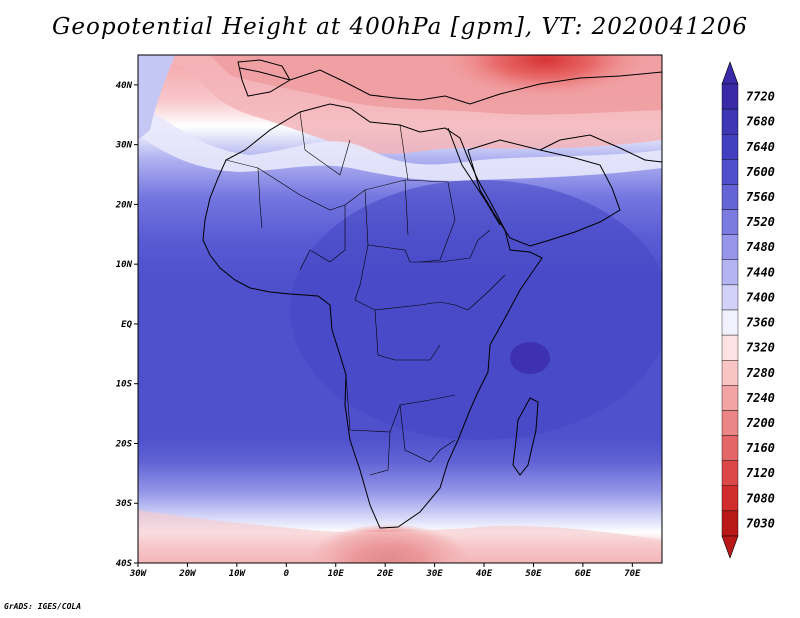 The height and width of the screenshot is (618, 800). What do you see at coordinates (124, 146) in the screenshot?
I see `lat-tick-label: 30N` at bounding box center [124, 146].